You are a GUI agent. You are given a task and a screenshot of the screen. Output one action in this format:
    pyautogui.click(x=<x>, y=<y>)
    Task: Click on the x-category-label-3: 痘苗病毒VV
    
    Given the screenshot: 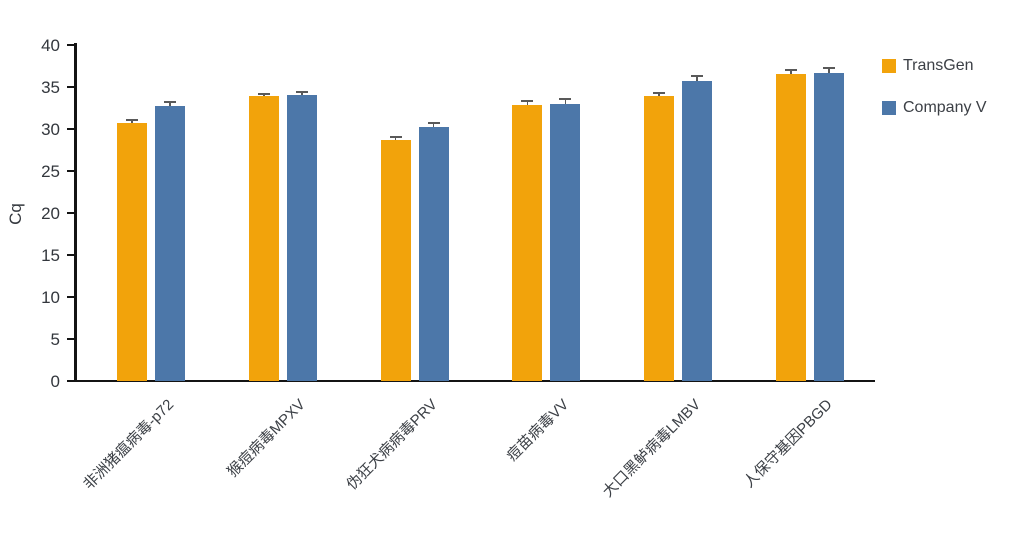 What is the action you would take?
    pyautogui.click(x=538, y=430)
    